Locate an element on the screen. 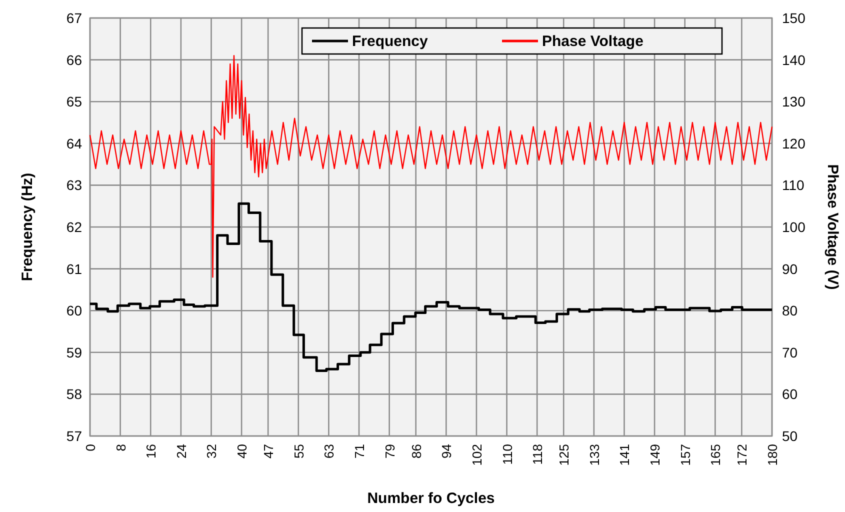 Image resolution: width=845 pixels, height=512 pixels. x-tick-label: 8 is located at coordinates (120, 448).